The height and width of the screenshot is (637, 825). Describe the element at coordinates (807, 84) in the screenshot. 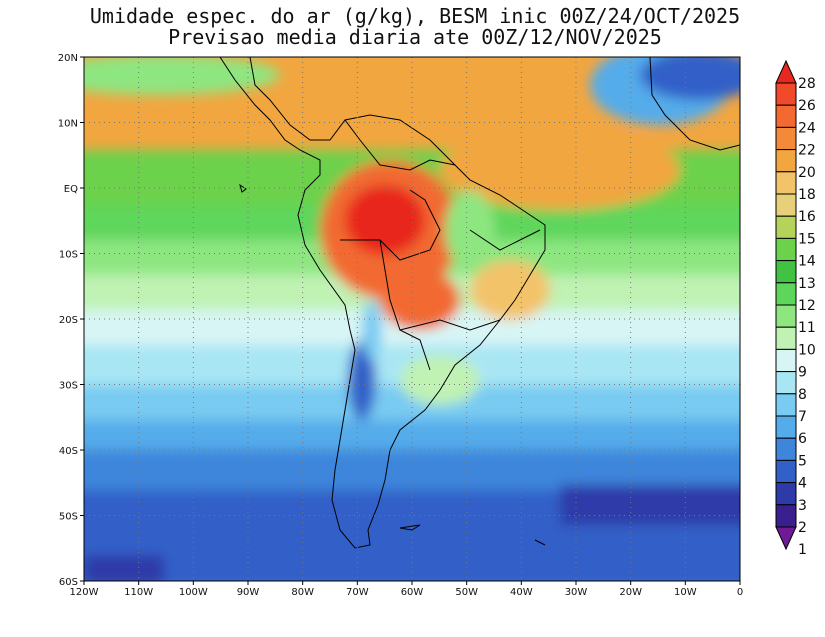

I see `colorbar-label: 28` at that location.